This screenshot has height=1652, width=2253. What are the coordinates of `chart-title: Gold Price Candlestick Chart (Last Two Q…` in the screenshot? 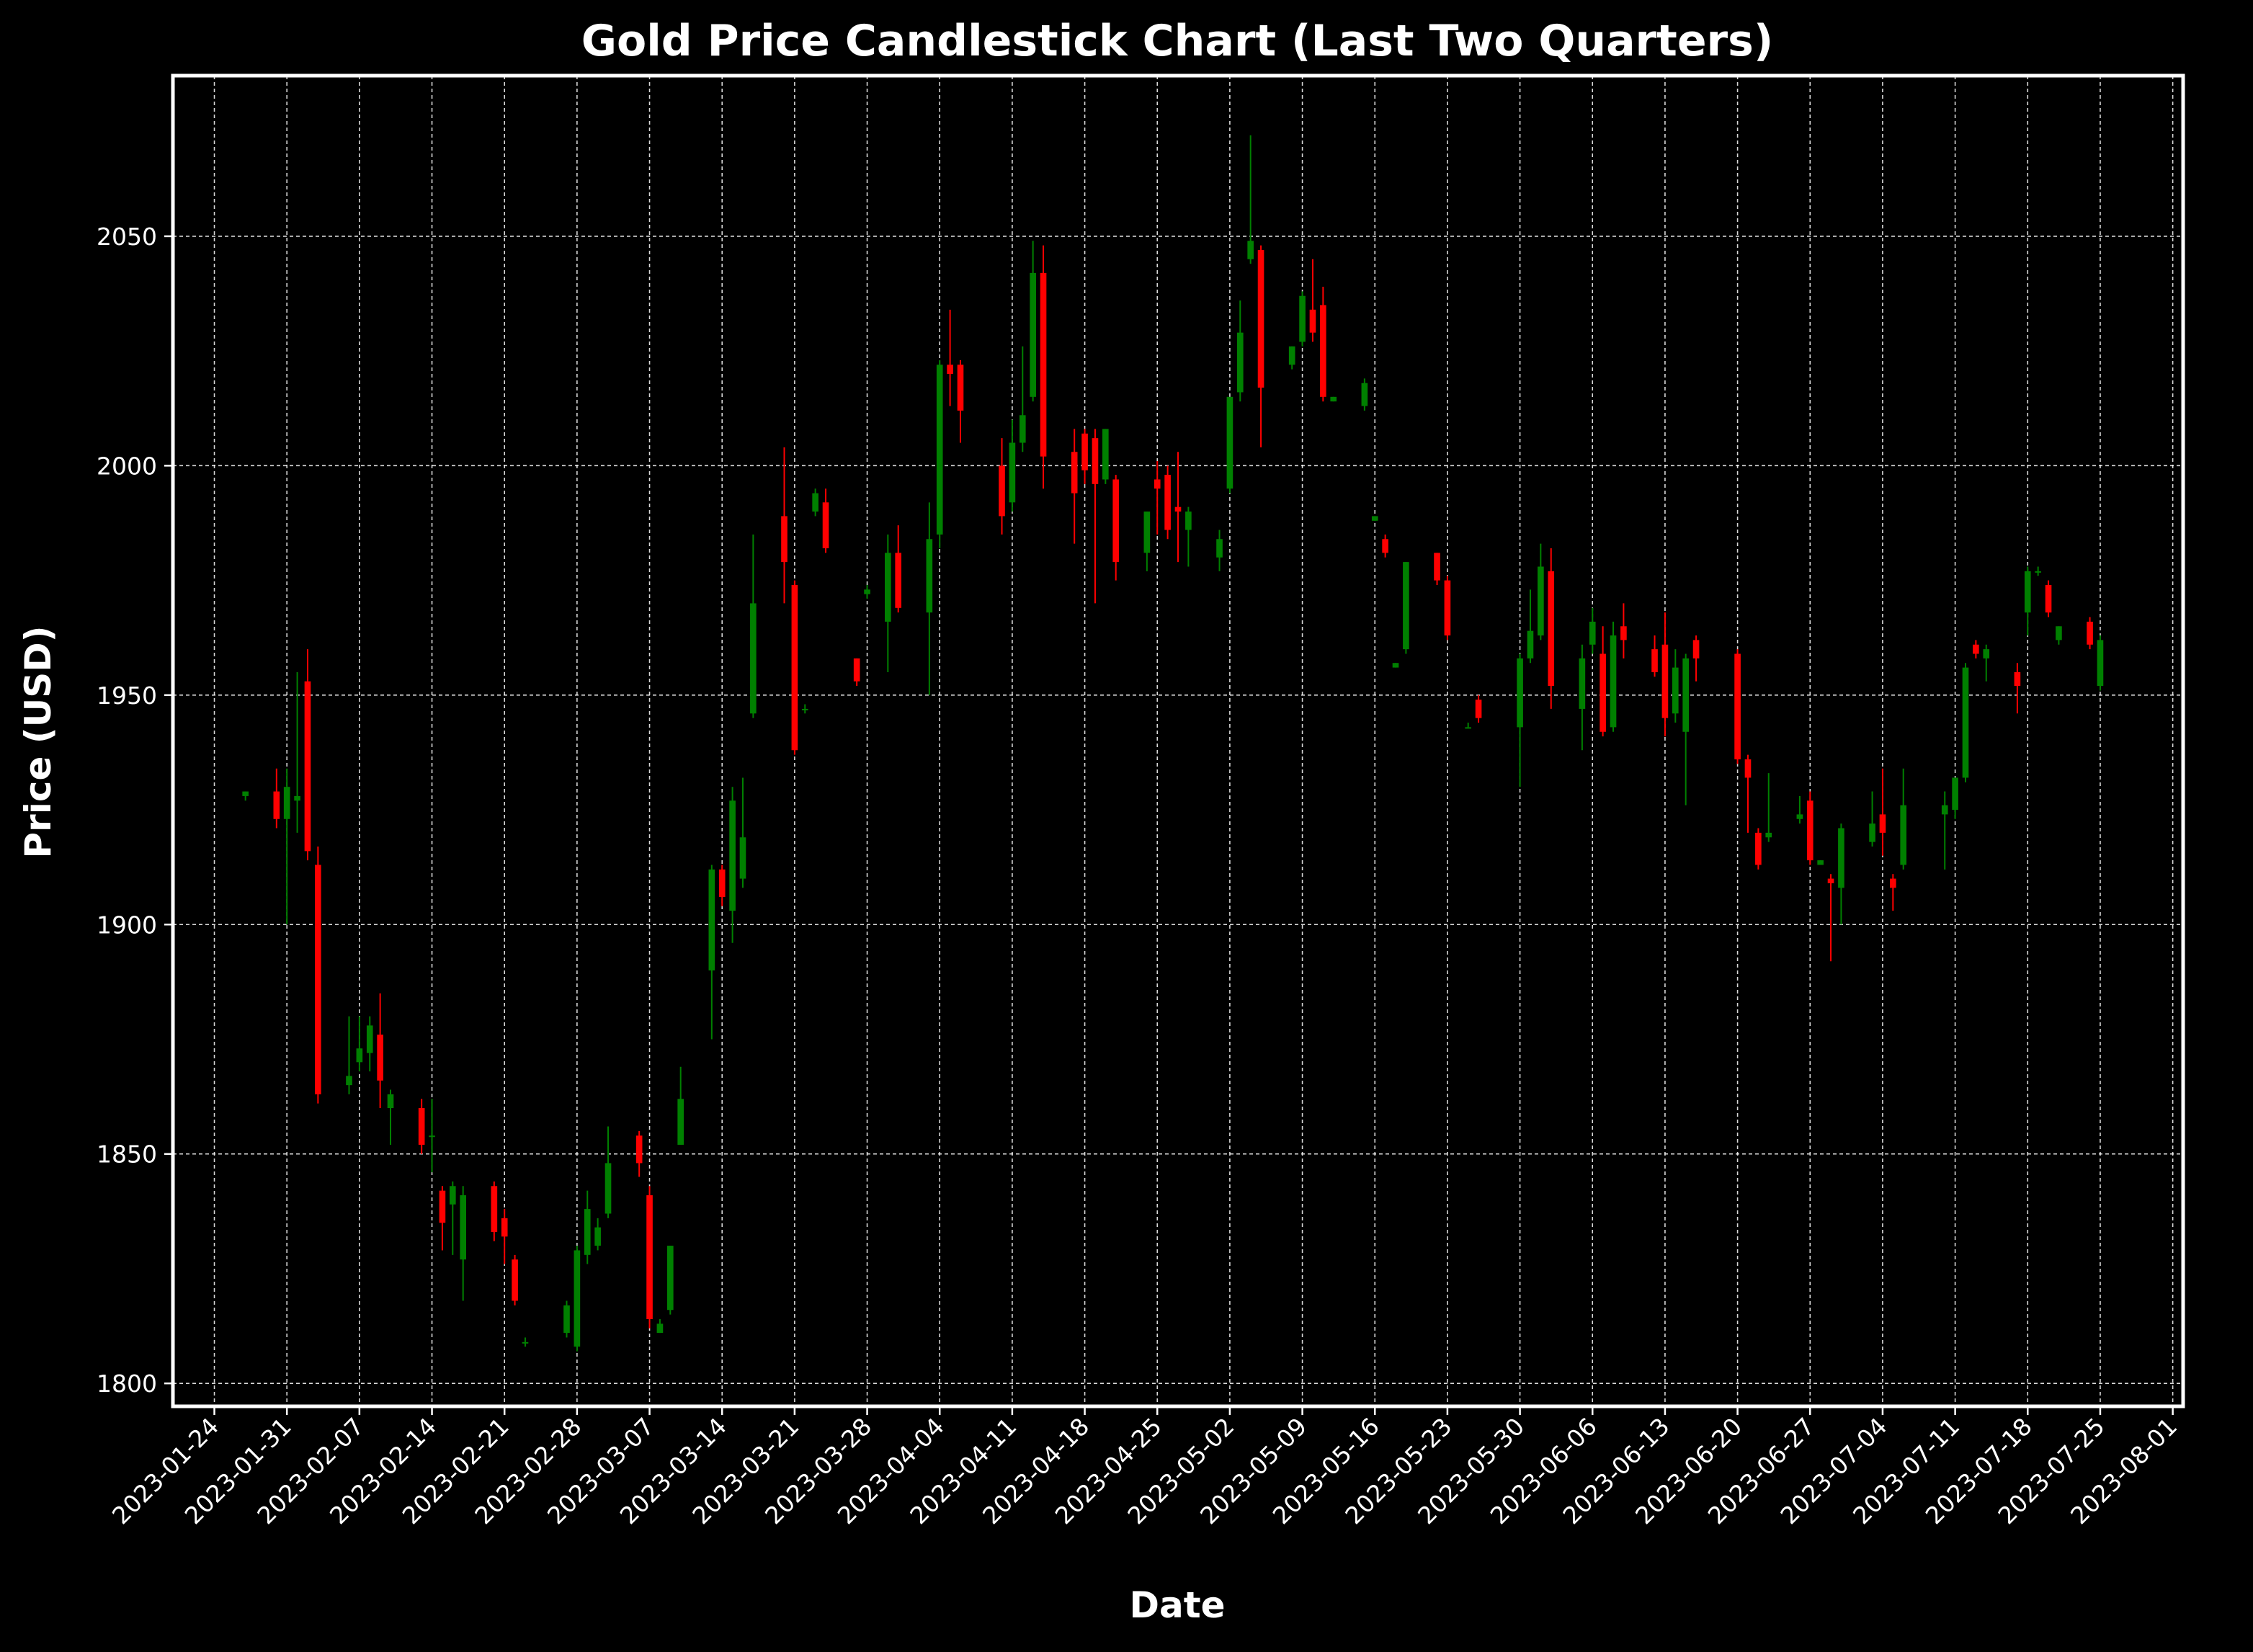 It's located at (1177, 41).